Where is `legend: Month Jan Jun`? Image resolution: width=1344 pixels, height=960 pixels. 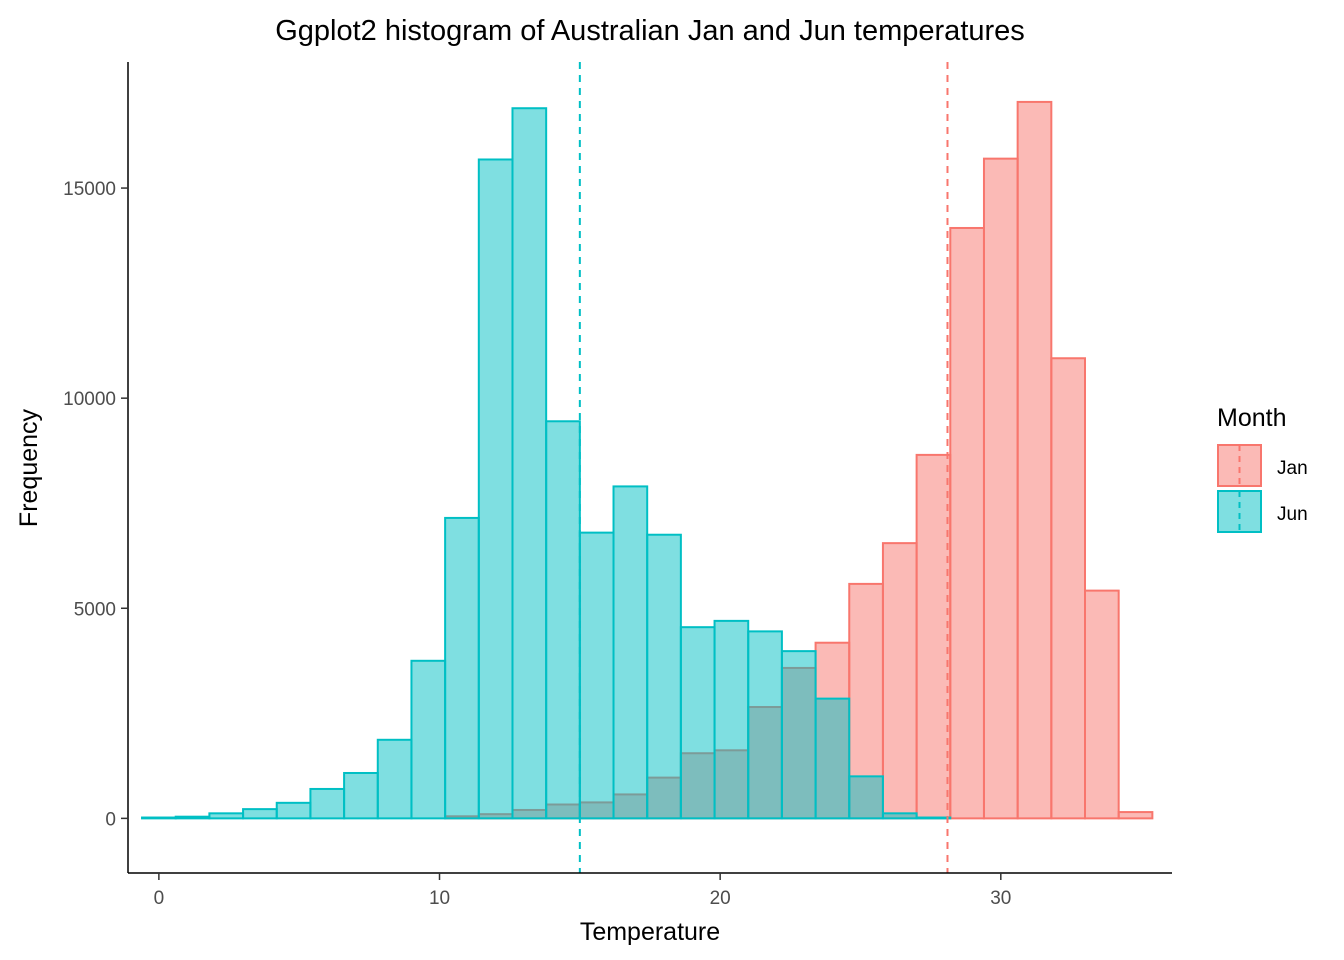 legend: Month Jan Jun is located at coordinates (1262, 468).